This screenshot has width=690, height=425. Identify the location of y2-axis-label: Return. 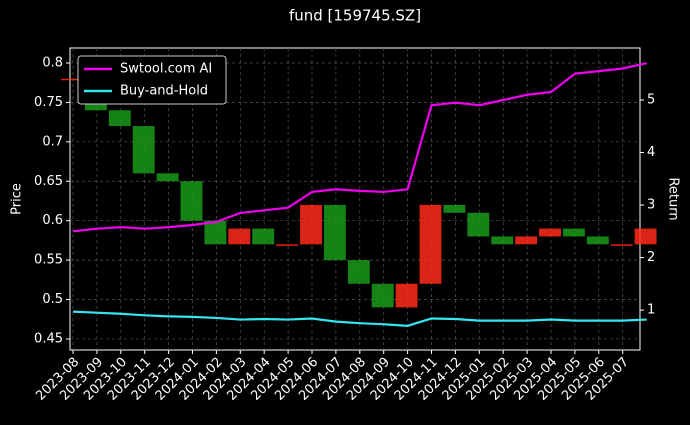
(673, 198).